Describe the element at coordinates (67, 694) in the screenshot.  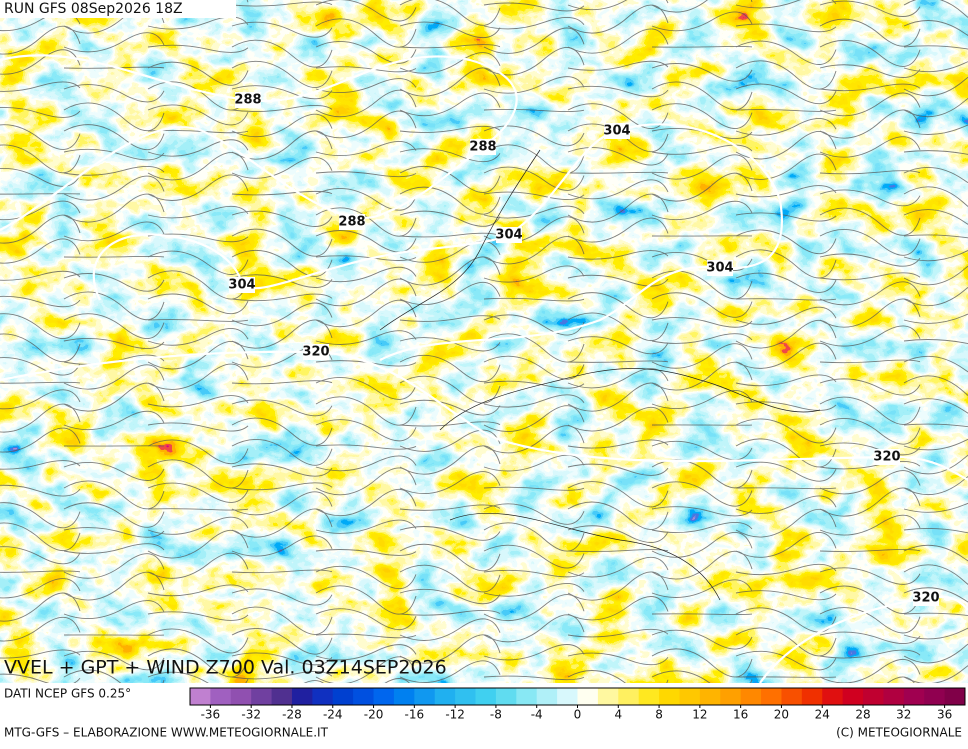
I see `source-label: DATI NCEP GFS 0.25°` at that location.